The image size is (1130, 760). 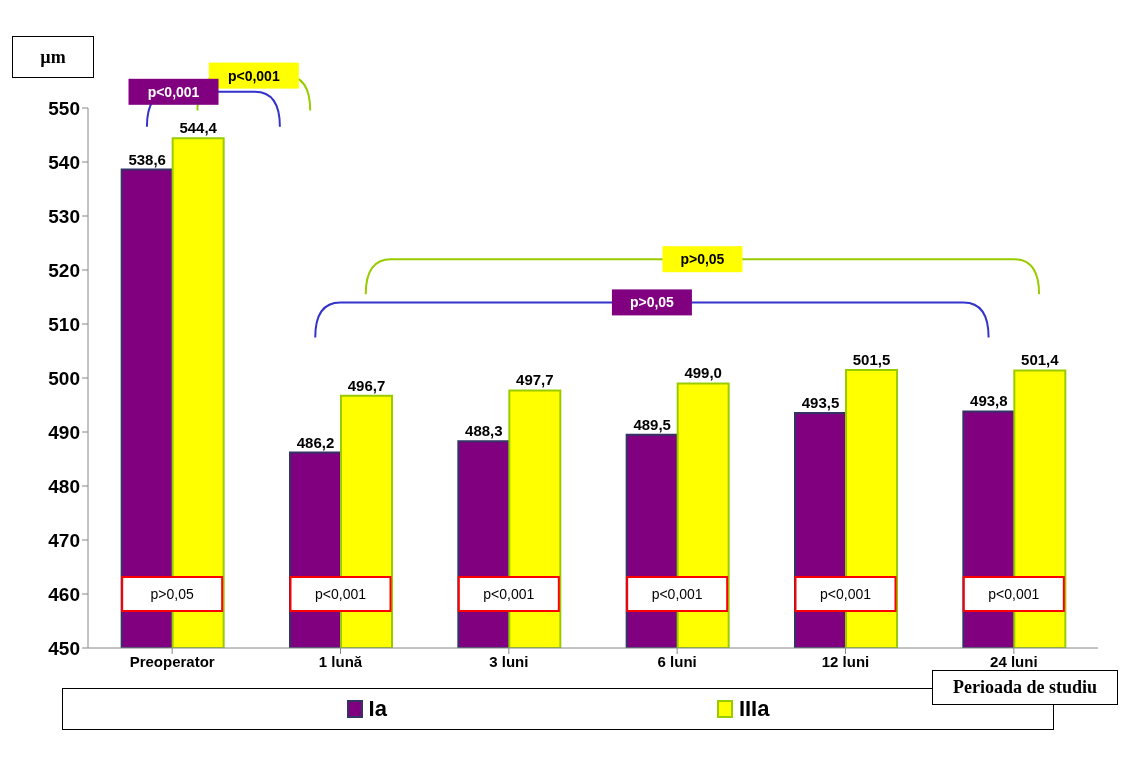 What do you see at coordinates (198, 128) in the screenshot?
I see `data-label: 544,4` at bounding box center [198, 128].